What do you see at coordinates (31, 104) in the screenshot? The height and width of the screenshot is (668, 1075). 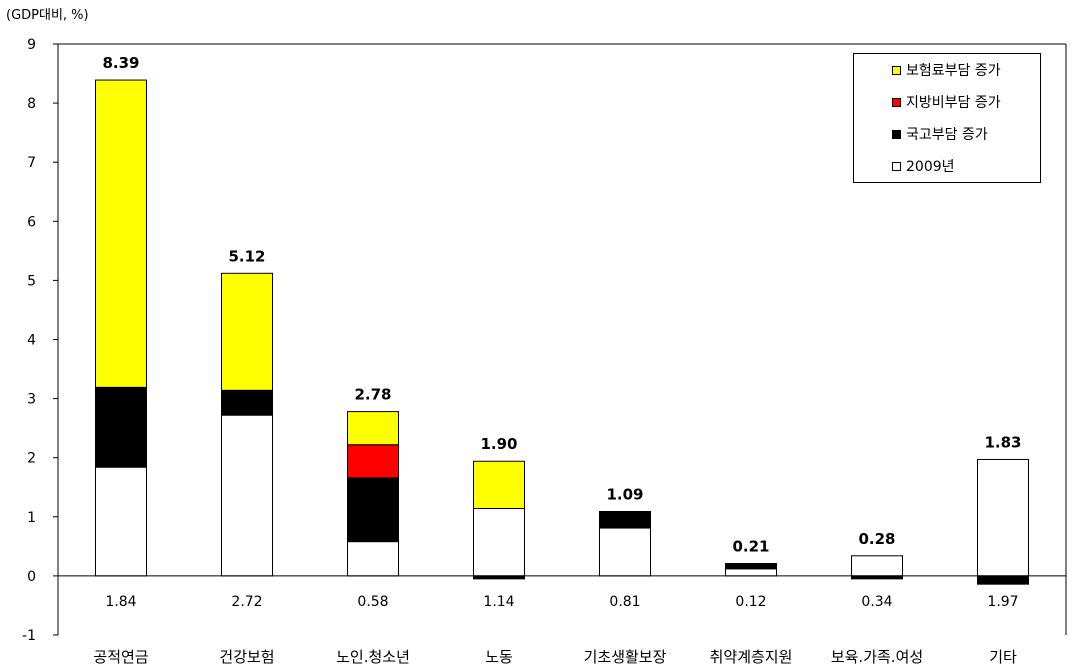 I see `y-tick-label: 8` at bounding box center [31, 104].